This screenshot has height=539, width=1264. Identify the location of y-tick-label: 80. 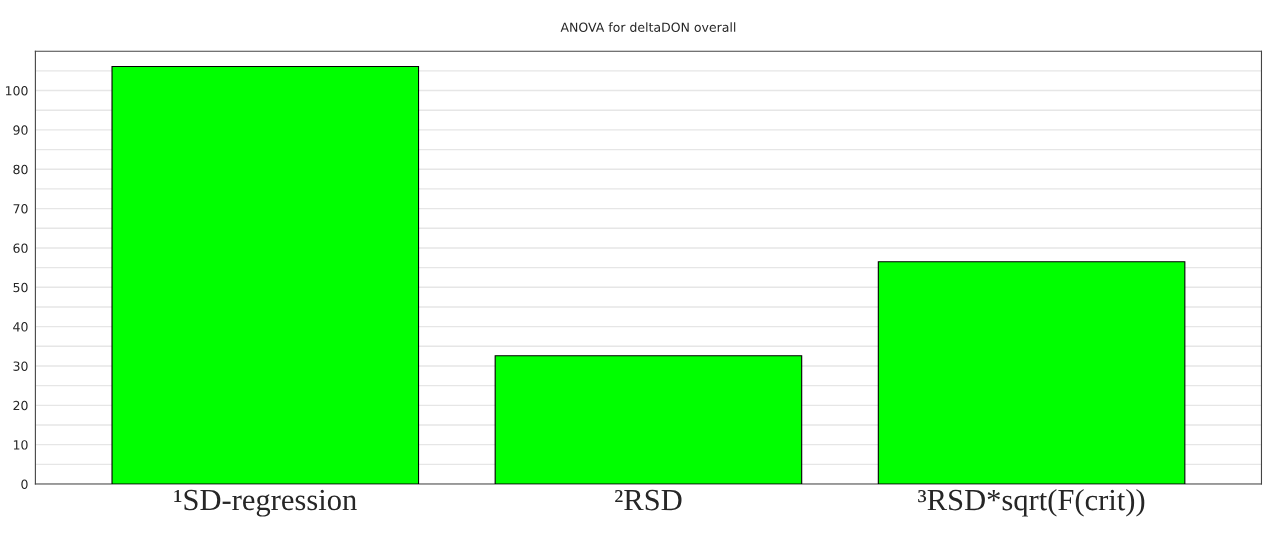
(20, 169).